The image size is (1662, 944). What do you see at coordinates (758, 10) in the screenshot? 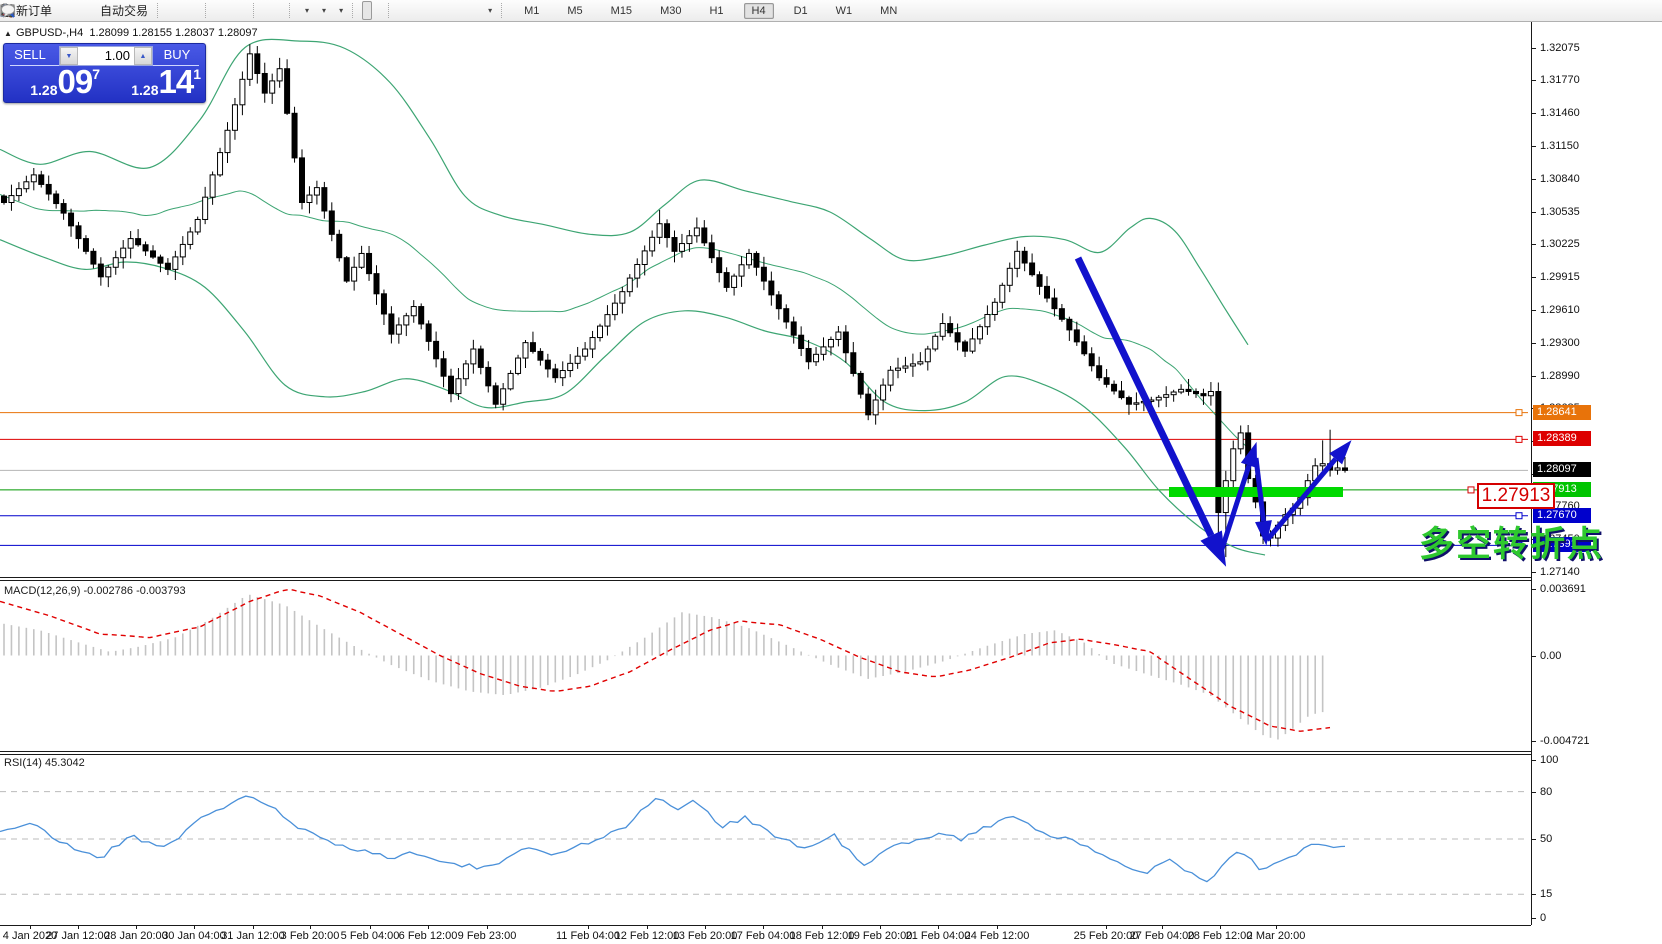
I see `timeframe-h4: H4` at bounding box center [758, 10].